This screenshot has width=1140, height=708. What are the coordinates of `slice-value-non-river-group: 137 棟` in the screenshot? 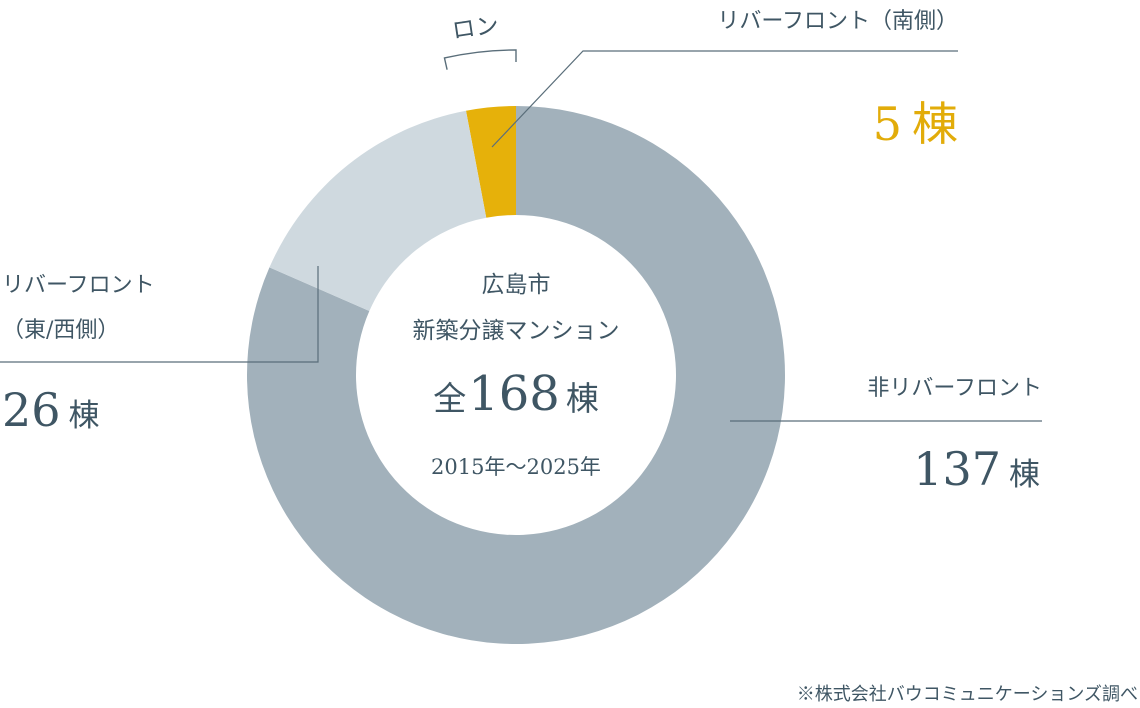 It's located at (976, 469).